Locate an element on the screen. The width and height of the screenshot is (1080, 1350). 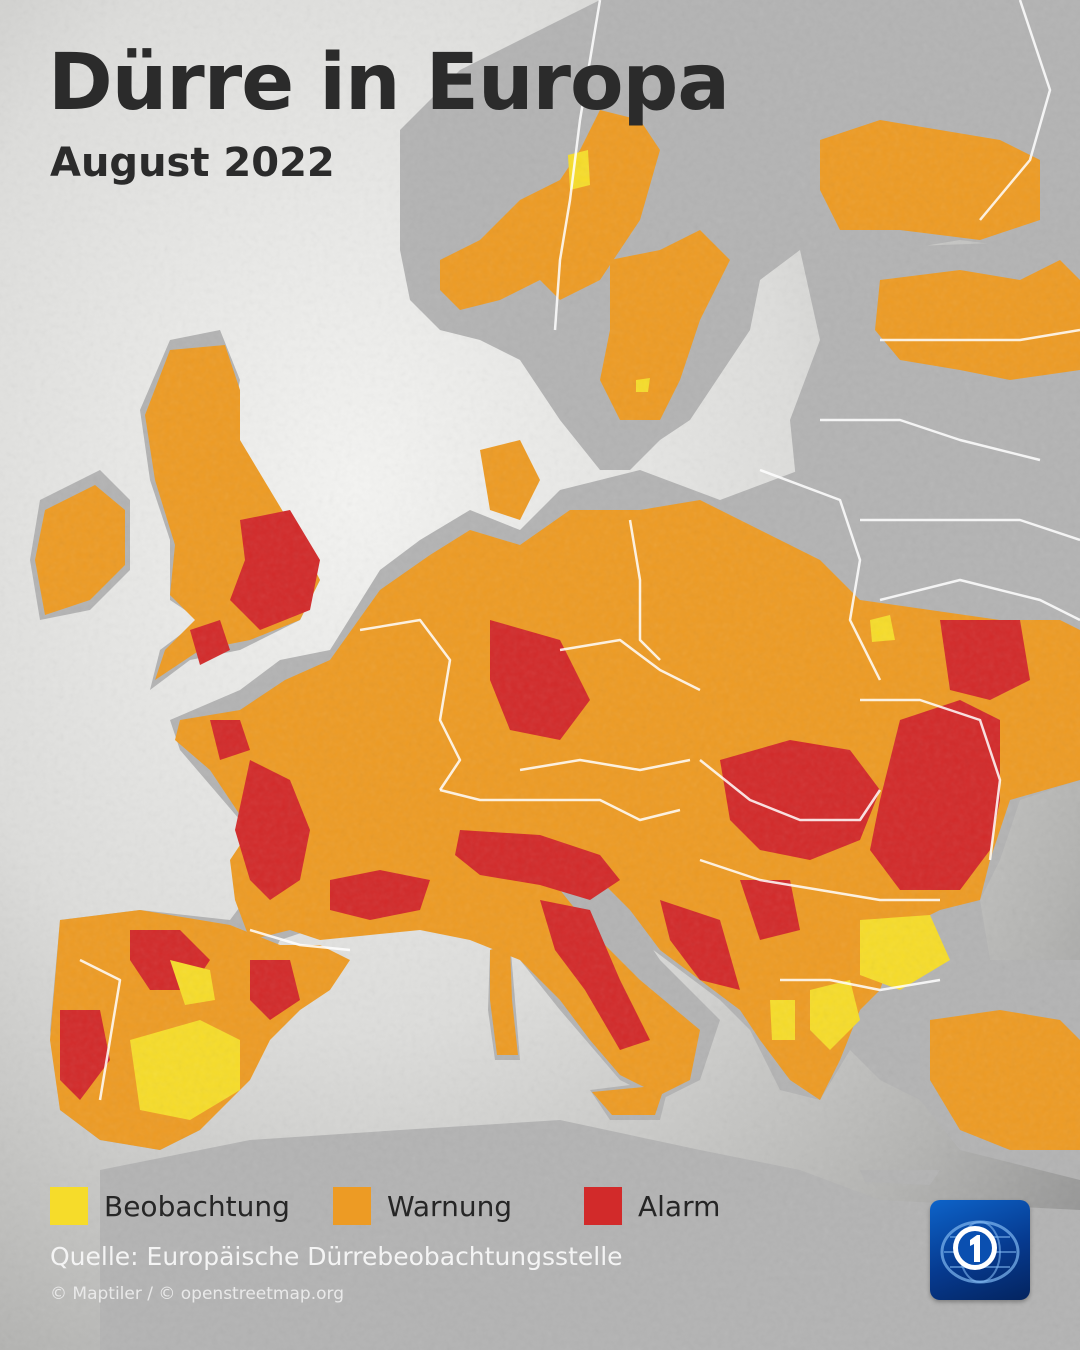
border-alps is located at coordinates (560, 805).